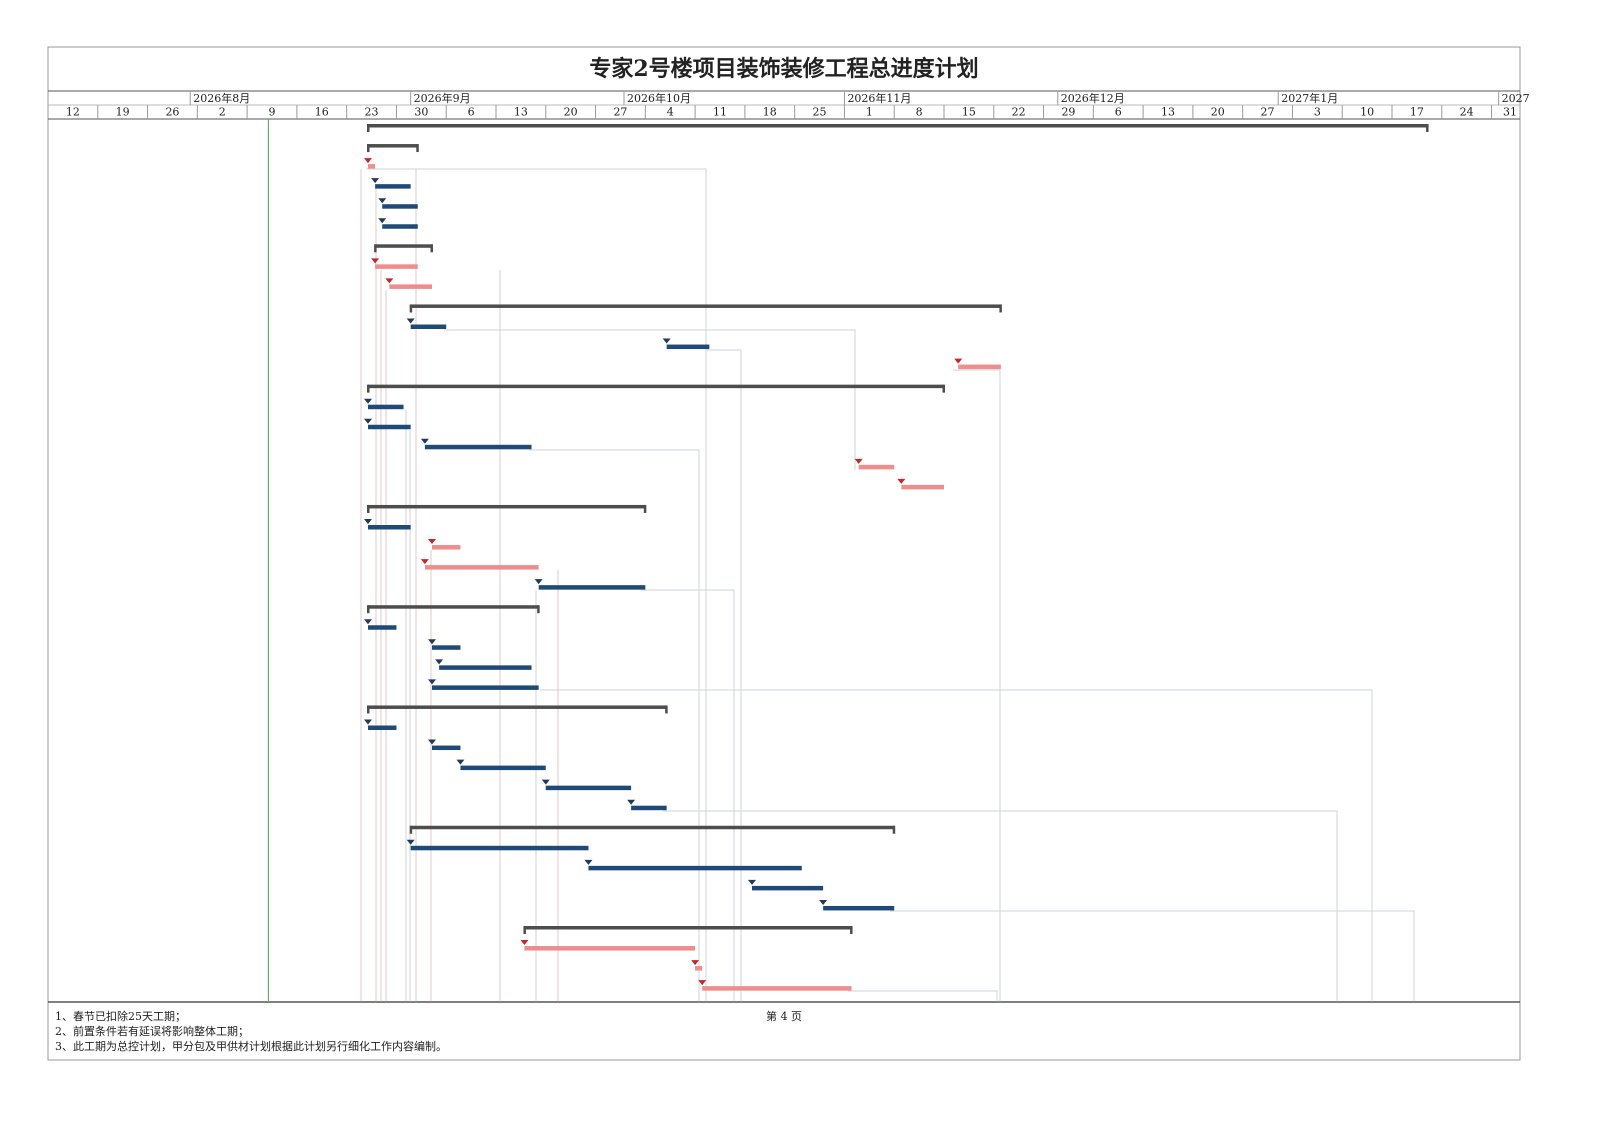  Describe the element at coordinates (372, 112) in the screenshot. I see `week-label: 23` at that location.